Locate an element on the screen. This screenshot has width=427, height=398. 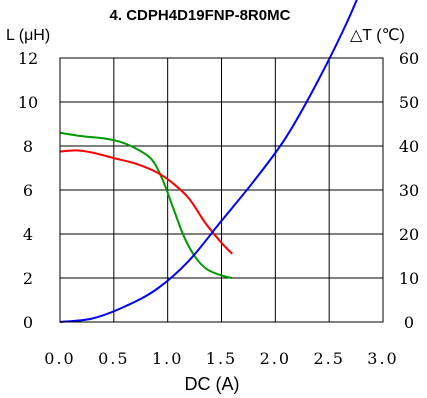
y-tick-label-left: 0 is located at coordinates (28, 322).